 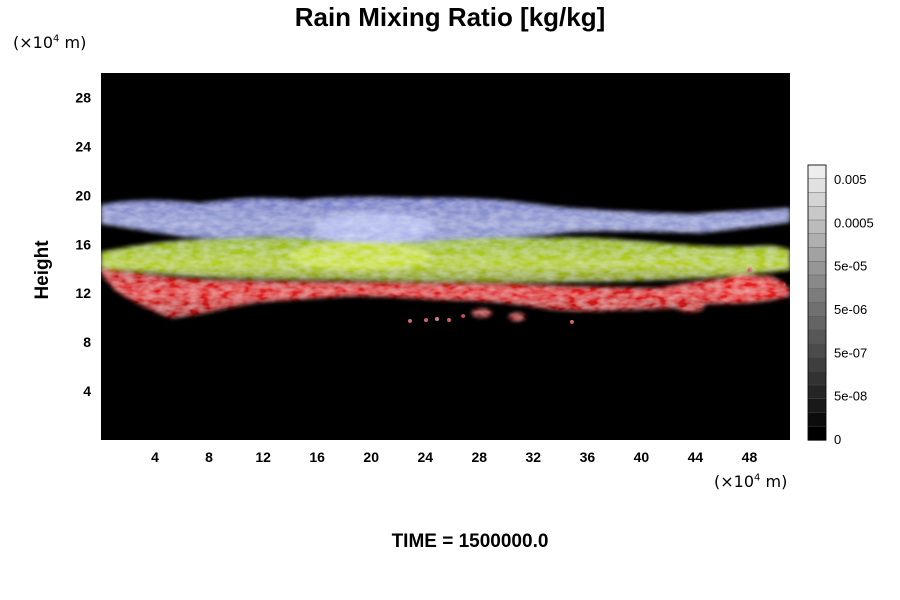 What do you see at coordinates (83, 293) in the screenshot?
I see `y-tick-label: 12` at bounding box center [83, 293].